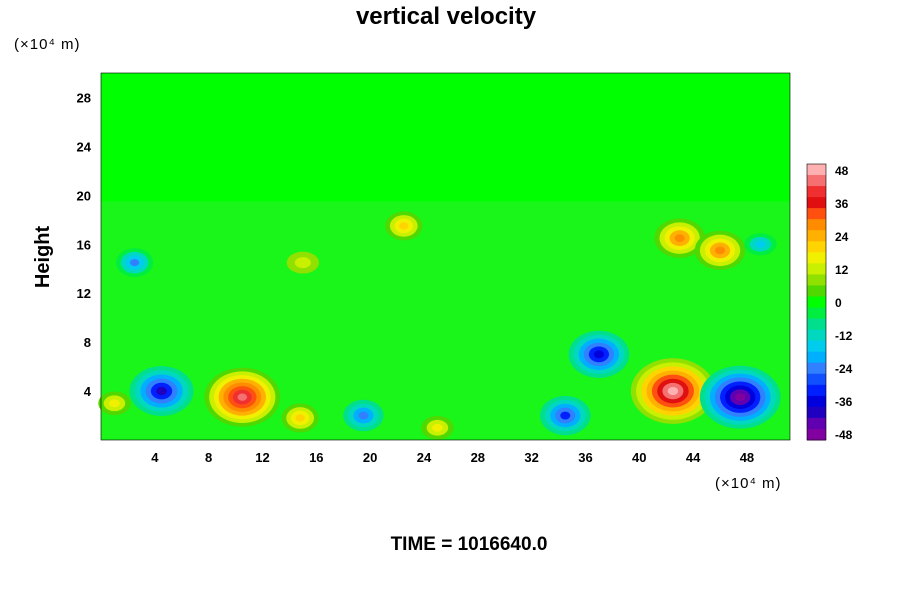 The image size is (900, 600). I want to click on y-axis-unit: (×10⁴ m), so click(47, 44).